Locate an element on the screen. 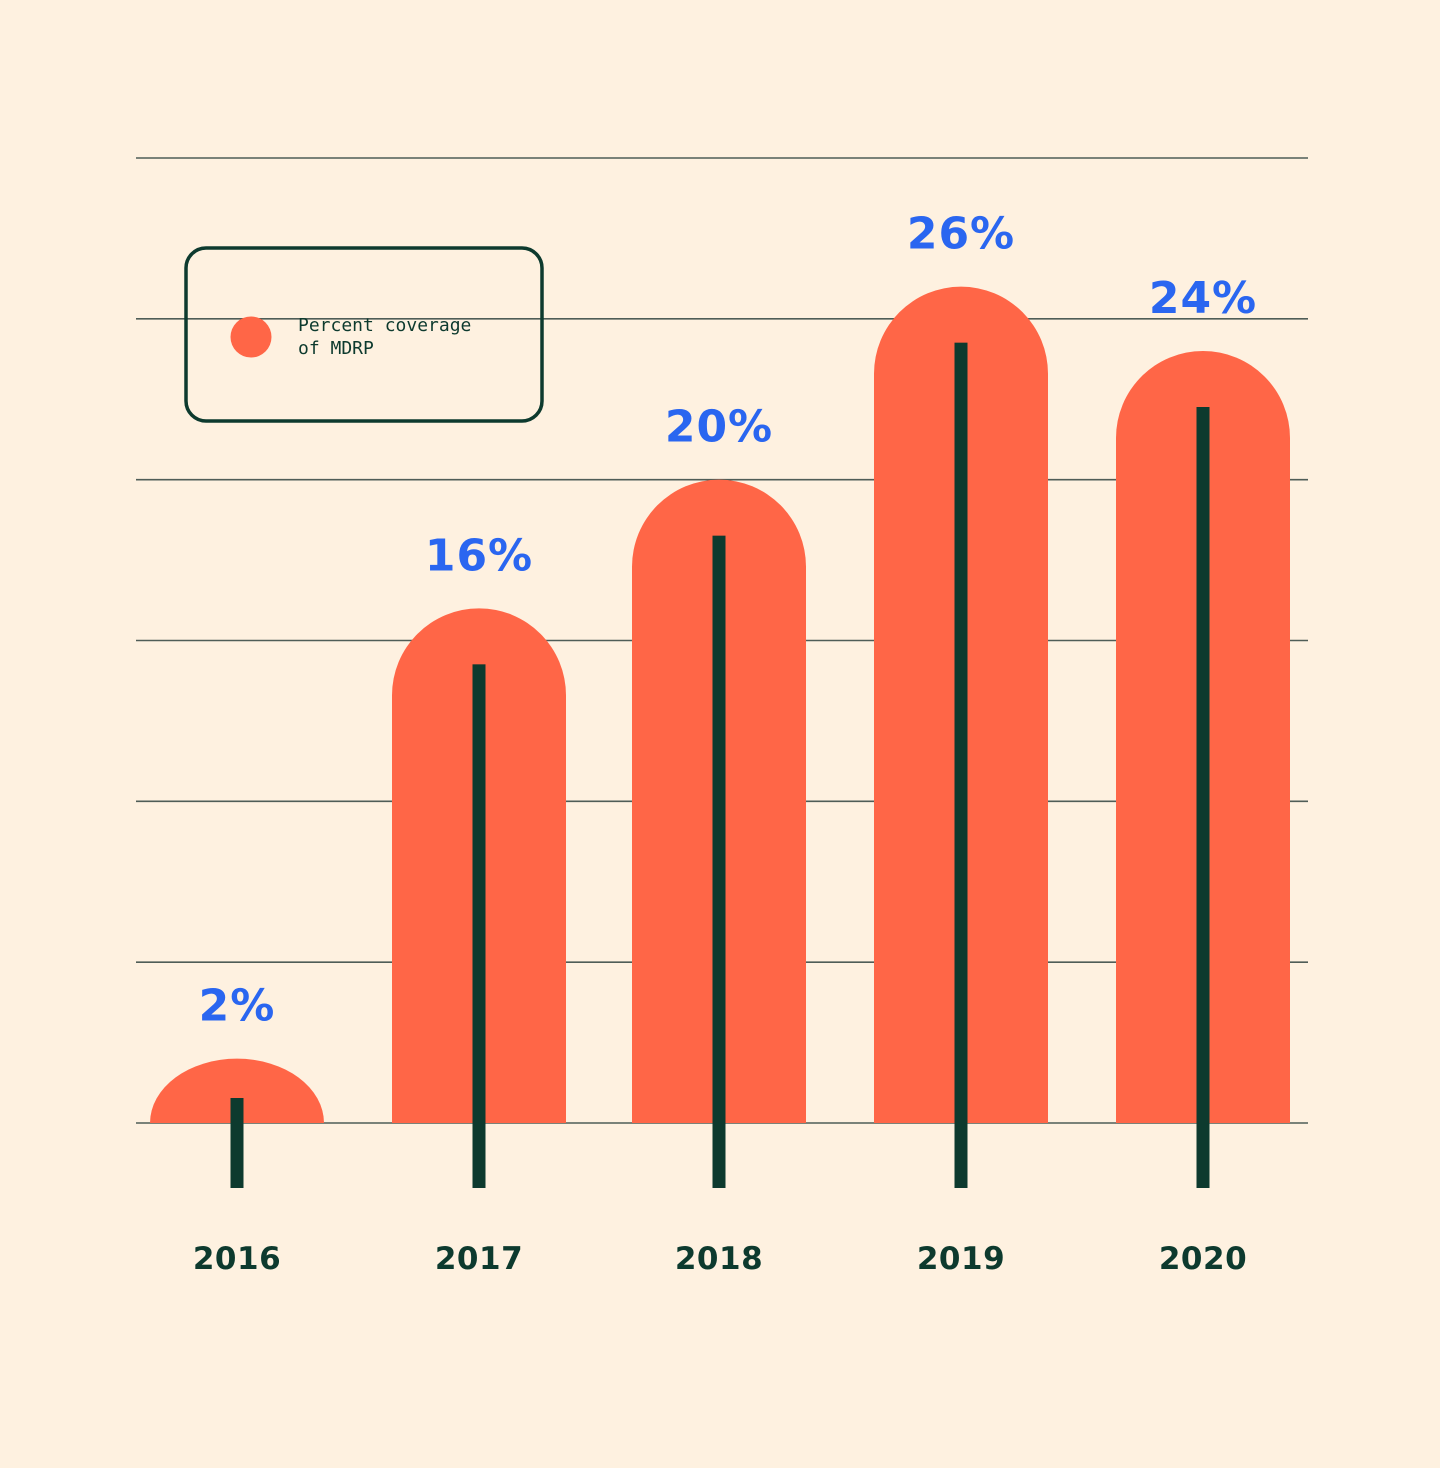  bar-stem-2019 is located at coordinates (961, 765).